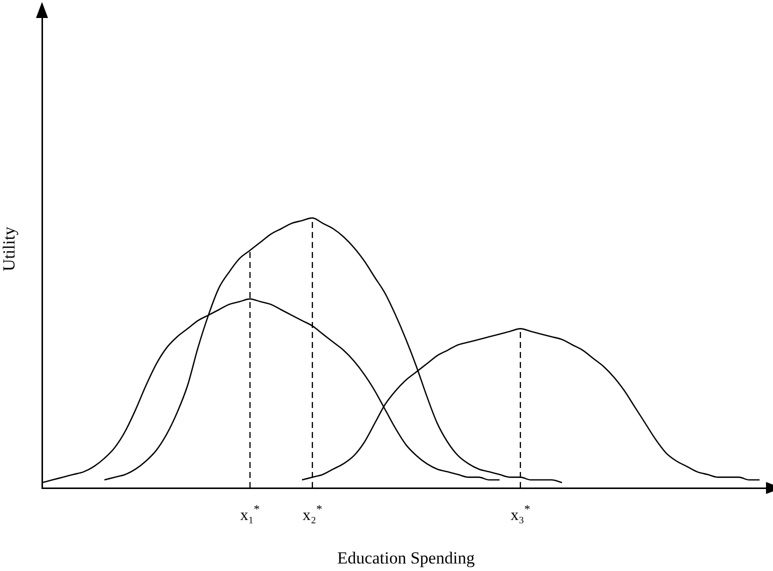 Image resolution: width=773 pixels, height=571 pixels. I want to click on x-axis-title: Education Spending, so click(406, 558).